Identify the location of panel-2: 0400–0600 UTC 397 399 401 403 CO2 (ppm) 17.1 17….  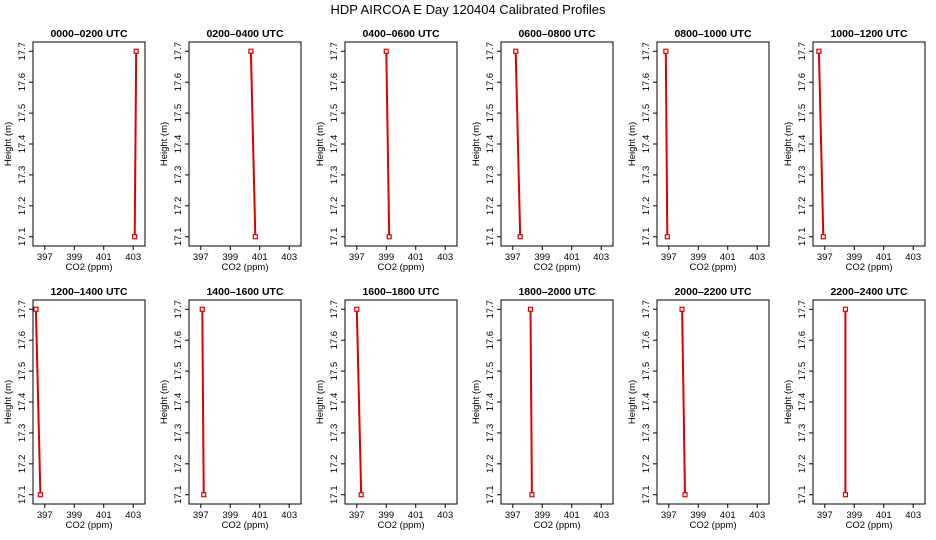
(386, 150).